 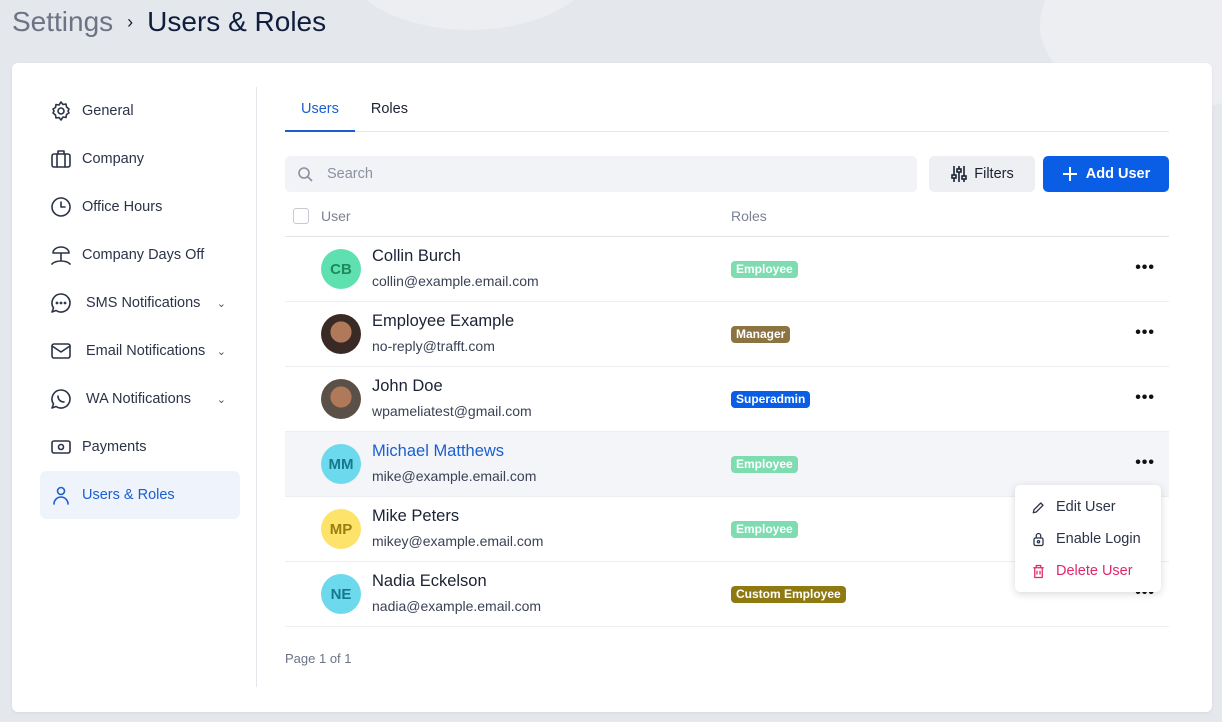 I want to click on tabs: Users Roles, so click(x=727, y=109).